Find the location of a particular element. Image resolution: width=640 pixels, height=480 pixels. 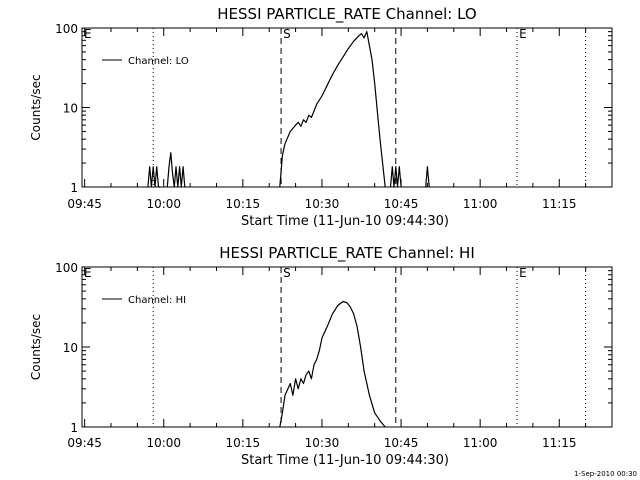

chart-title: HESSI PARTICLE_RATE Channel: HI is located at coordinates (347, 253).